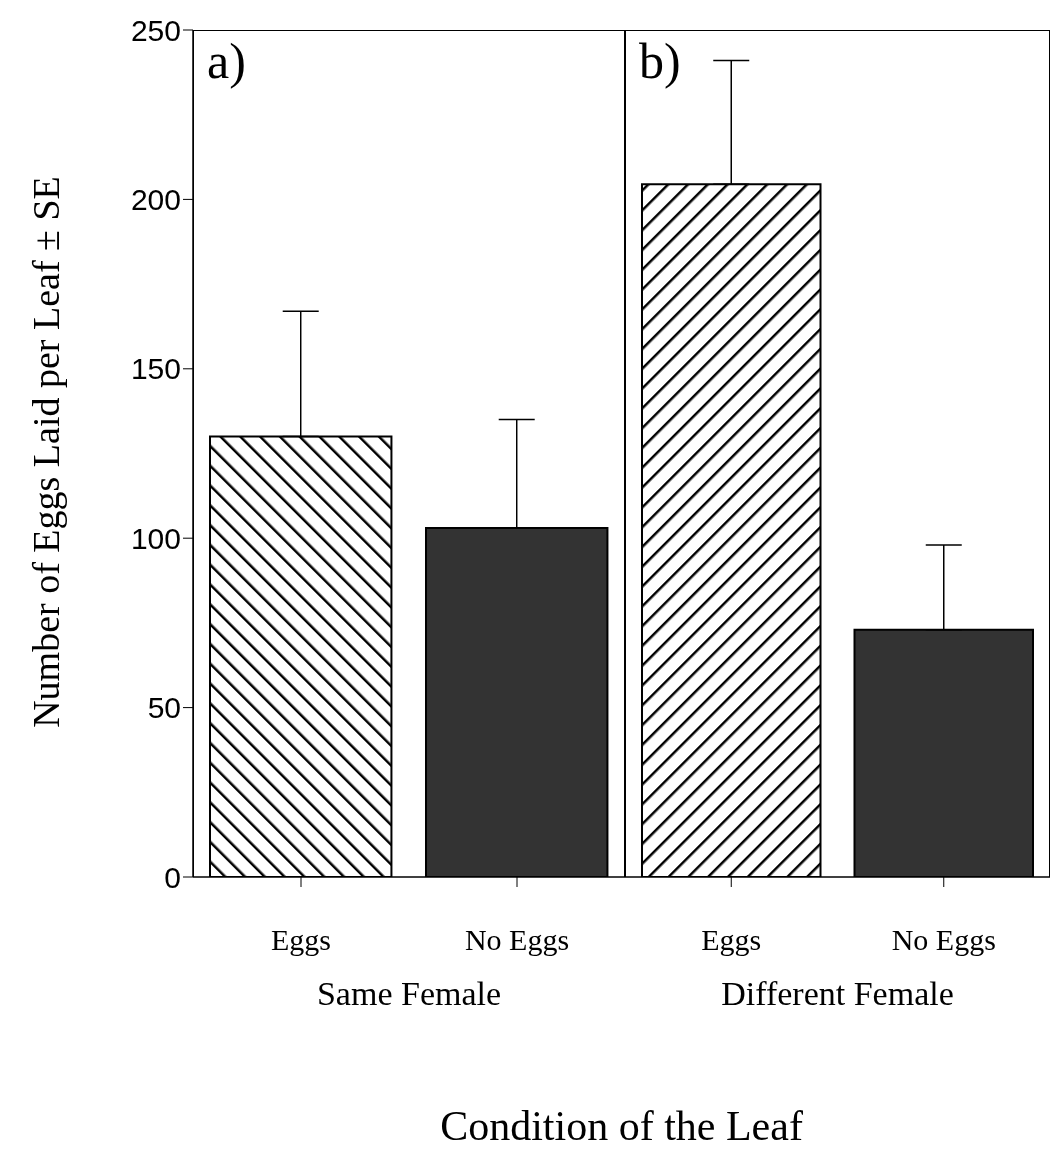 The height and width of the screenshot is (1163, 1057). Describe the element at coordinates (409, 994) in the screenshot. I see `x-axis-title: Same Female` at that location.